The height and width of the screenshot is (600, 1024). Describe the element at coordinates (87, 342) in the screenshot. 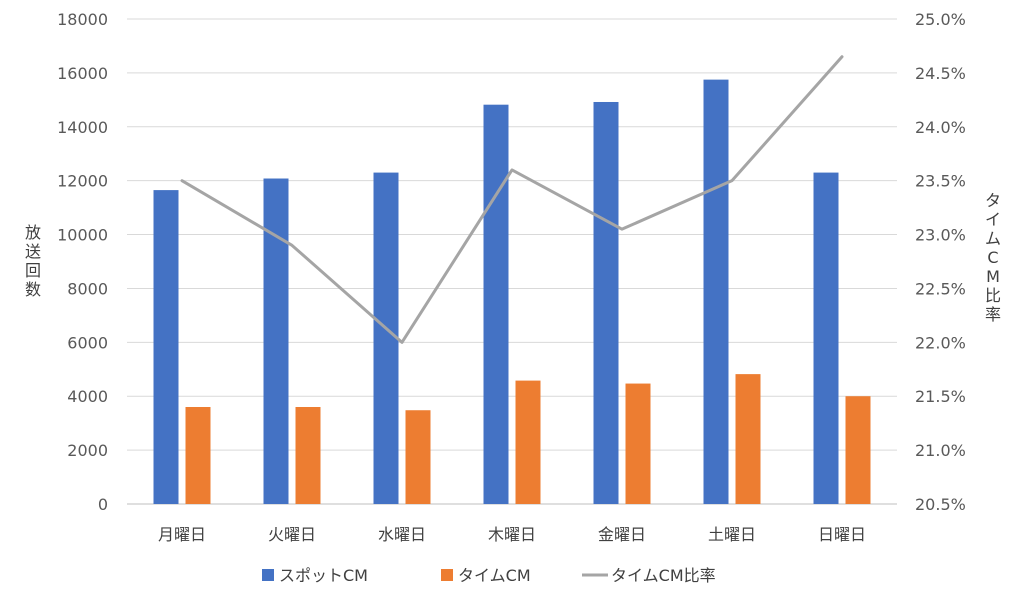

I see `left-tick-label: 6000` at that location.